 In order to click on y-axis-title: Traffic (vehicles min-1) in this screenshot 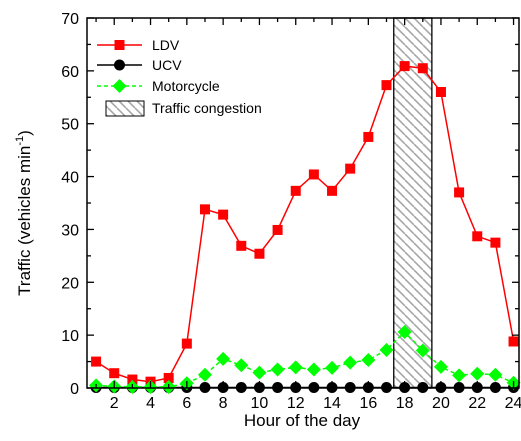, I will do `click(24, 213)`.